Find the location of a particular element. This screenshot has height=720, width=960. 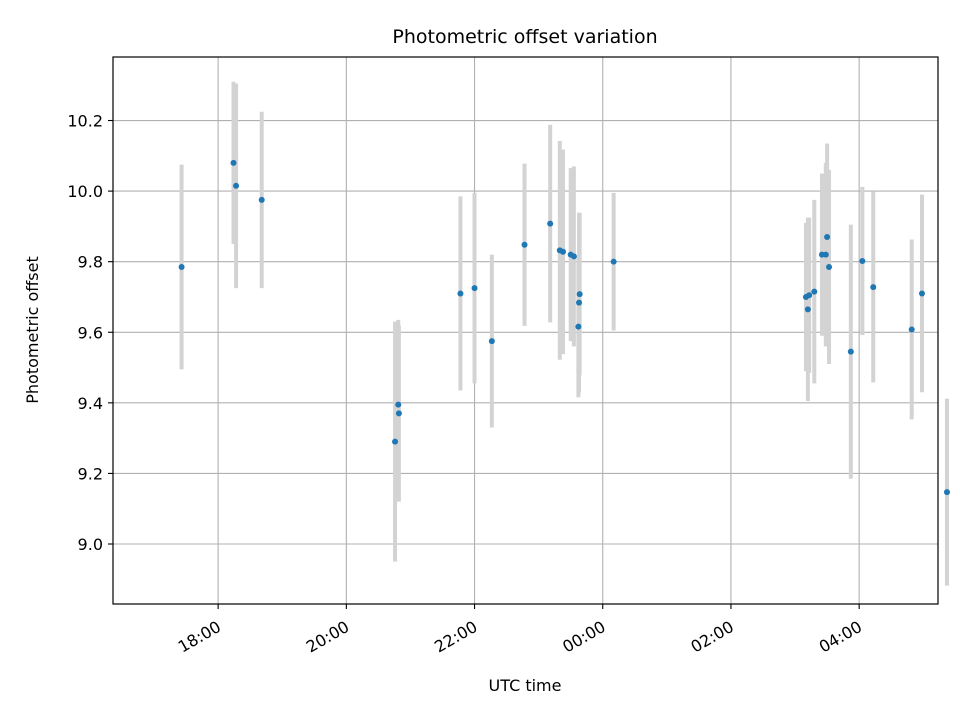

chart-title: Photometric offset variation is located at coordinates (524, 37).